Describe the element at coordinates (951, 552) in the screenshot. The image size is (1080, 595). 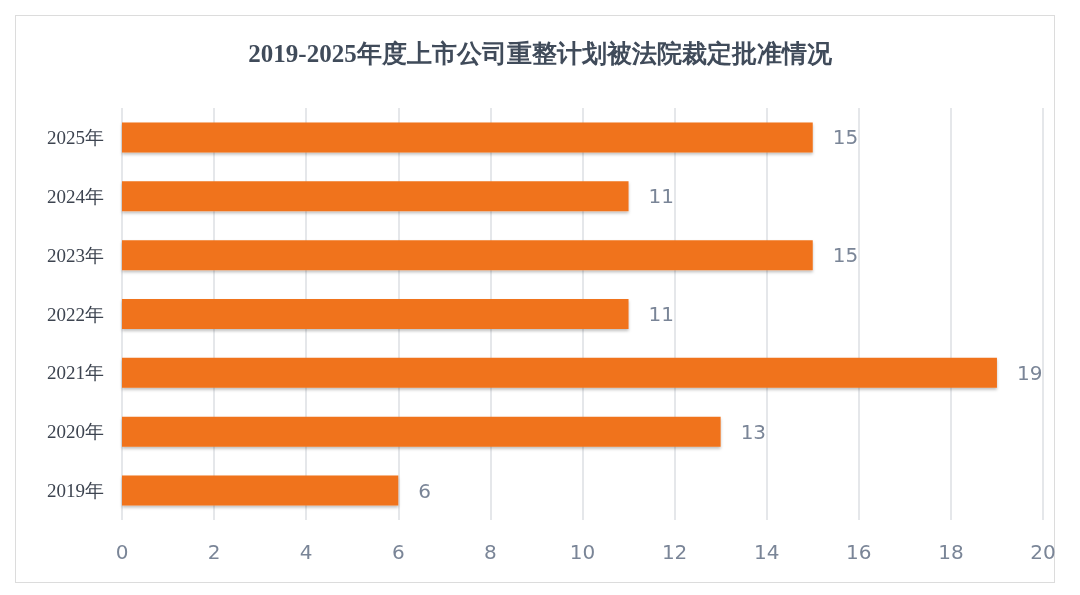
I see `x-tick-label: 18` at that location.